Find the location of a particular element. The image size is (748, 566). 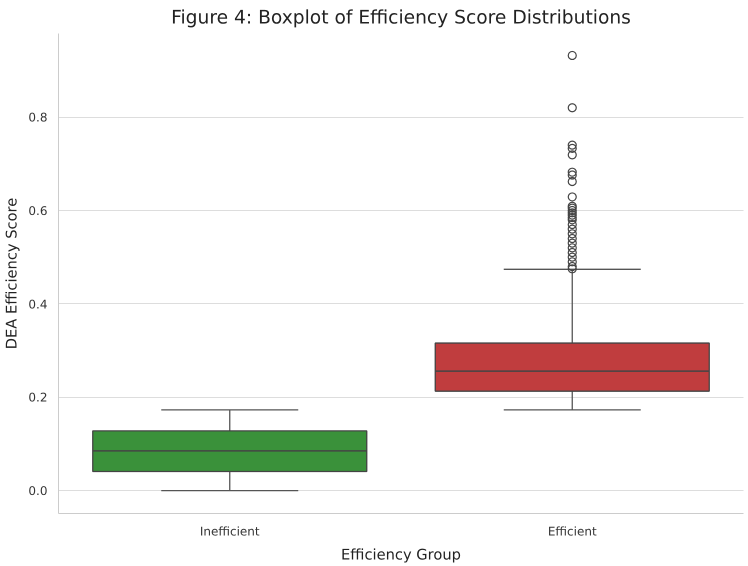

x-tick-label: Inefficient is located at coordinates (230, 531).